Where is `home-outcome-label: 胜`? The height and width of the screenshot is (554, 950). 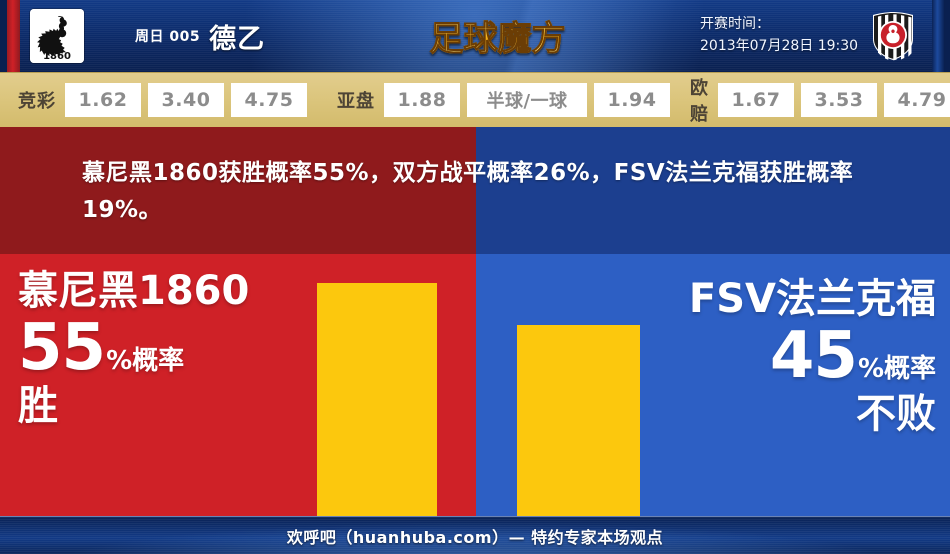 home-outcome-label: 胜 is located at coordinates (38, 406).